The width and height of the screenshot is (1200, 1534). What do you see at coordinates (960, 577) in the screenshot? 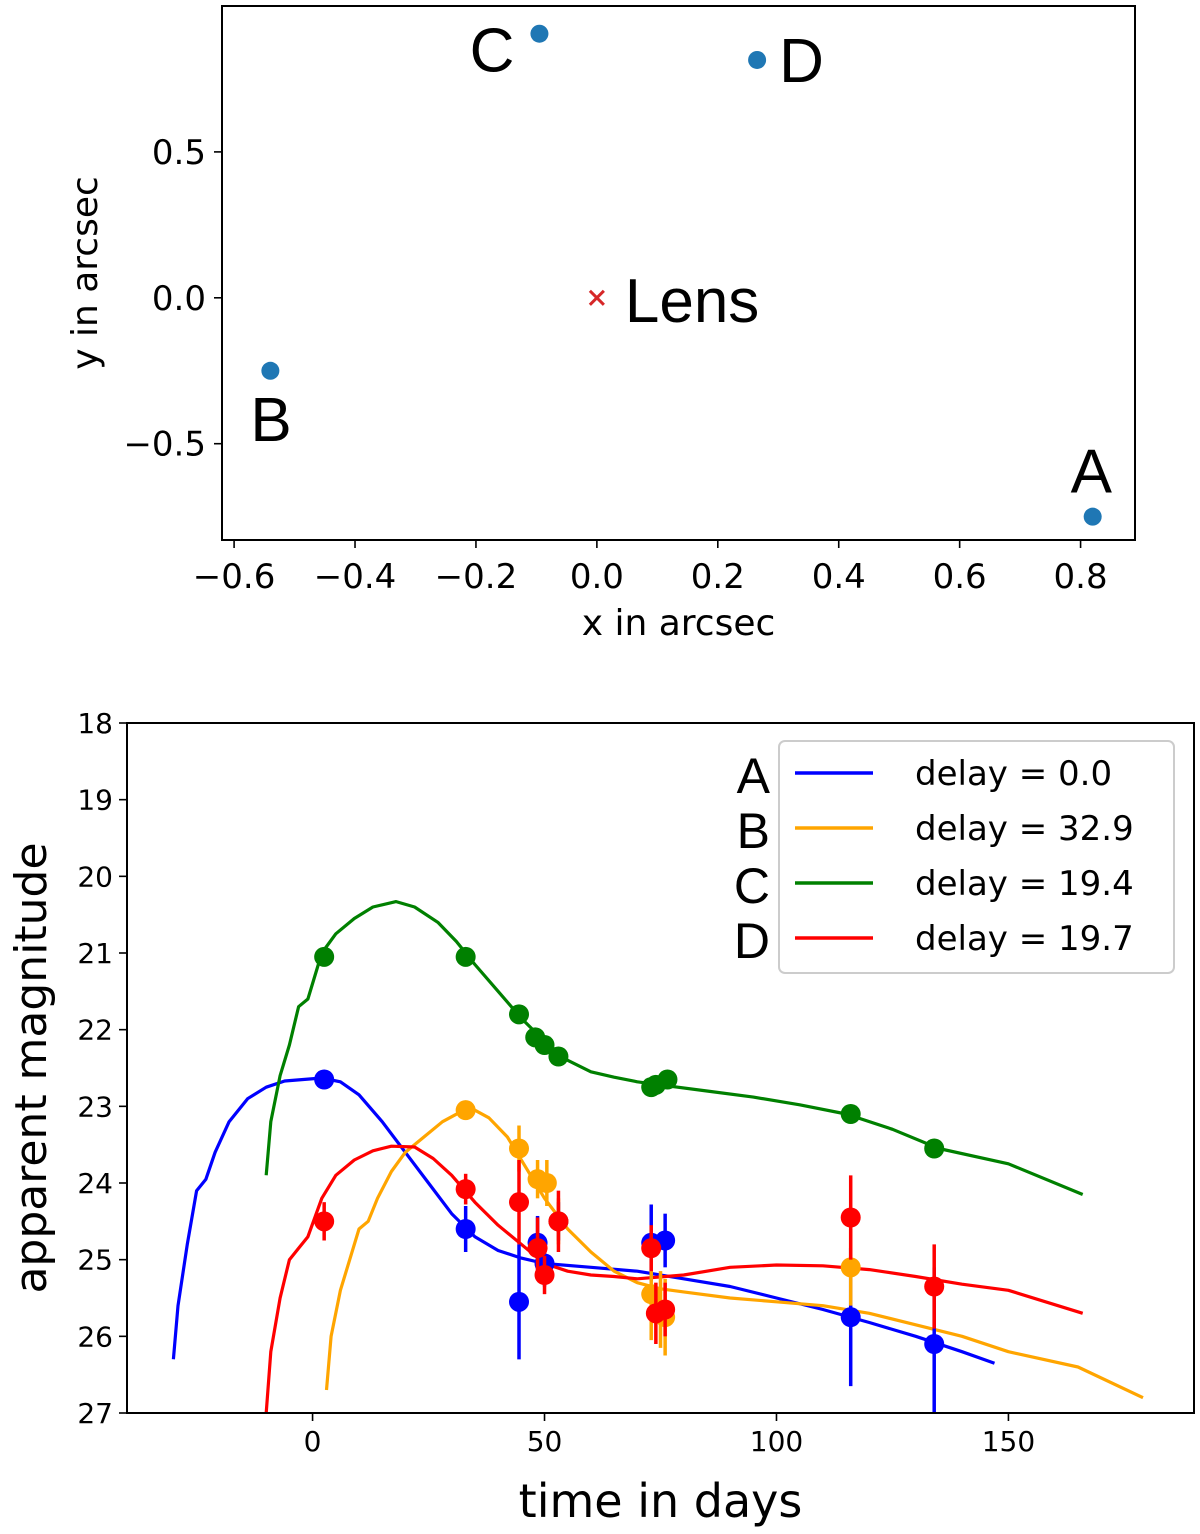
I see `x-tick-label: 0.6` at bounding box center [960, 577].